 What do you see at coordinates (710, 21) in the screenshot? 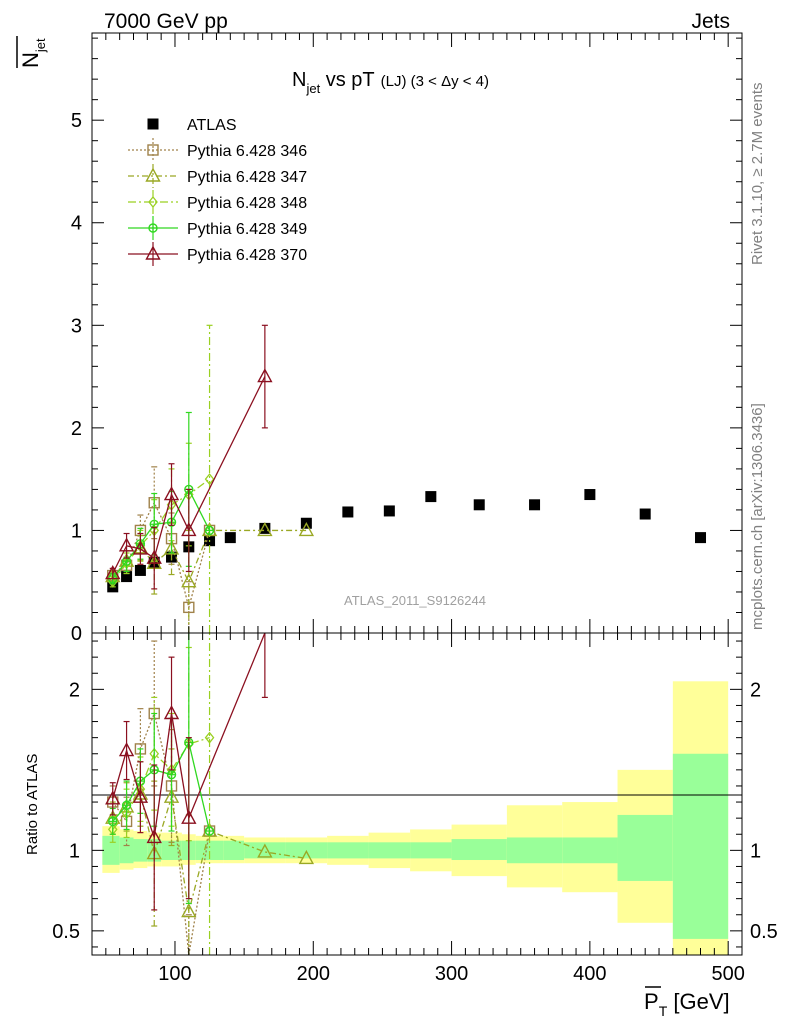
I see `header-right: Jets` at bounding box center [710, 21].